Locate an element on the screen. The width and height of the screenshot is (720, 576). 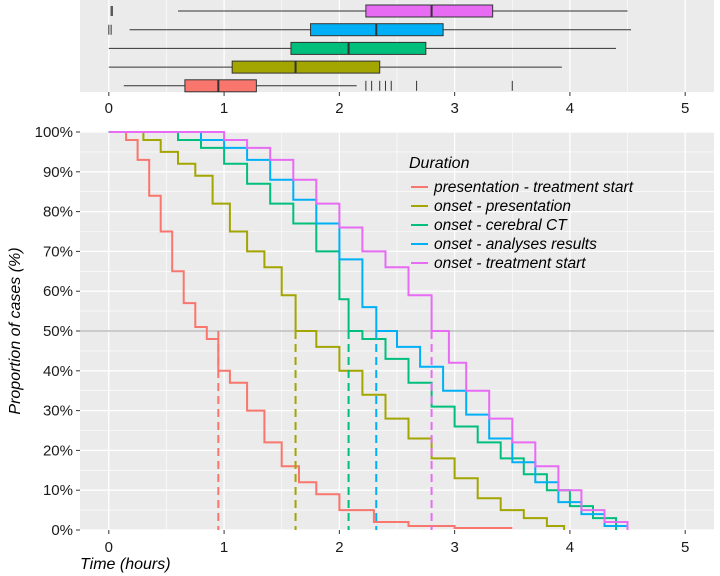
x-tick-label-0: 0 is located at coordinates (109, 547).